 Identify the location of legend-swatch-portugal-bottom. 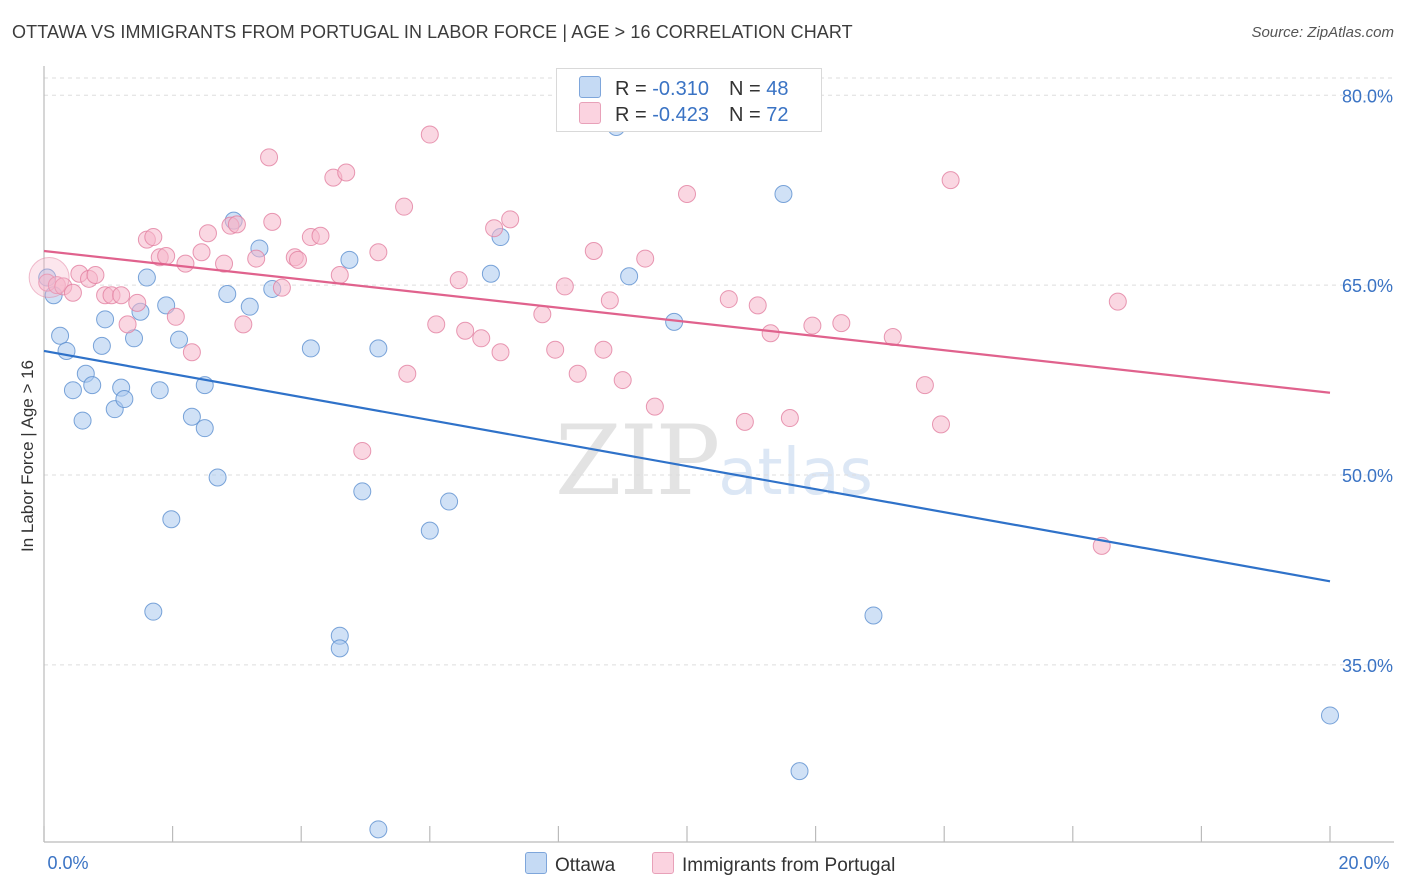
(663, 863).